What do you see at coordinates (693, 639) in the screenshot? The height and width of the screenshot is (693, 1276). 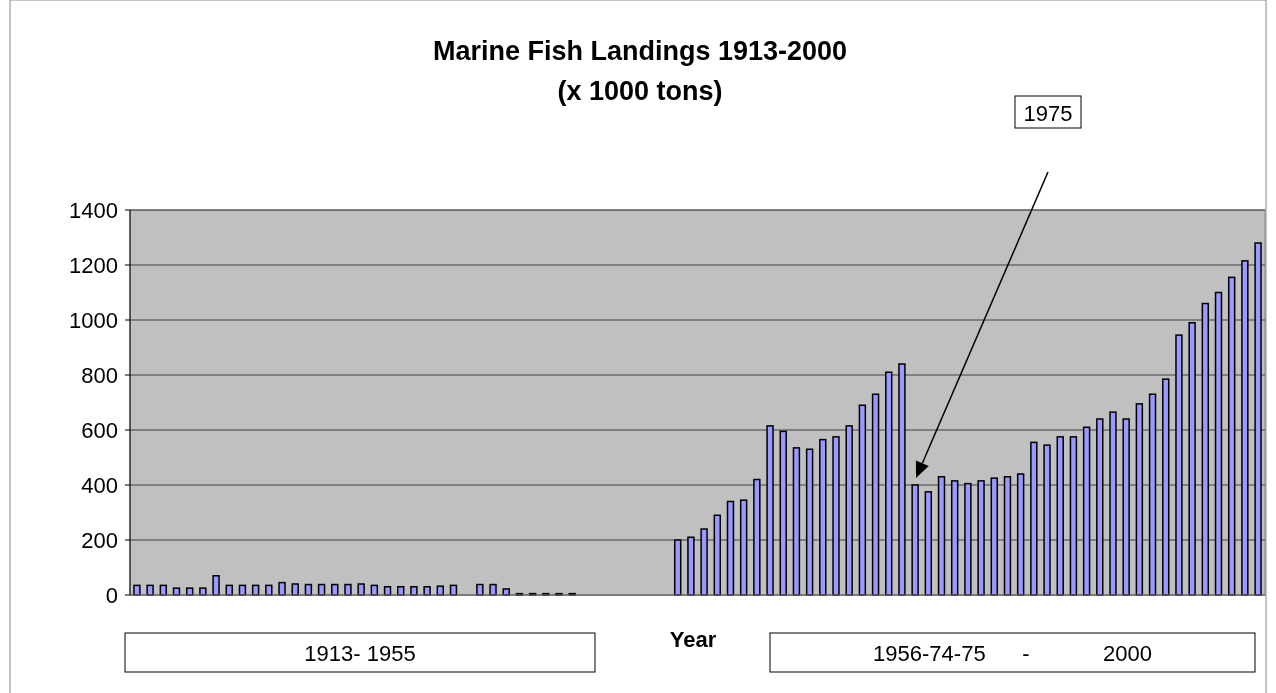 I see `x-axis-title: Year` at bounding box center [693, 639].